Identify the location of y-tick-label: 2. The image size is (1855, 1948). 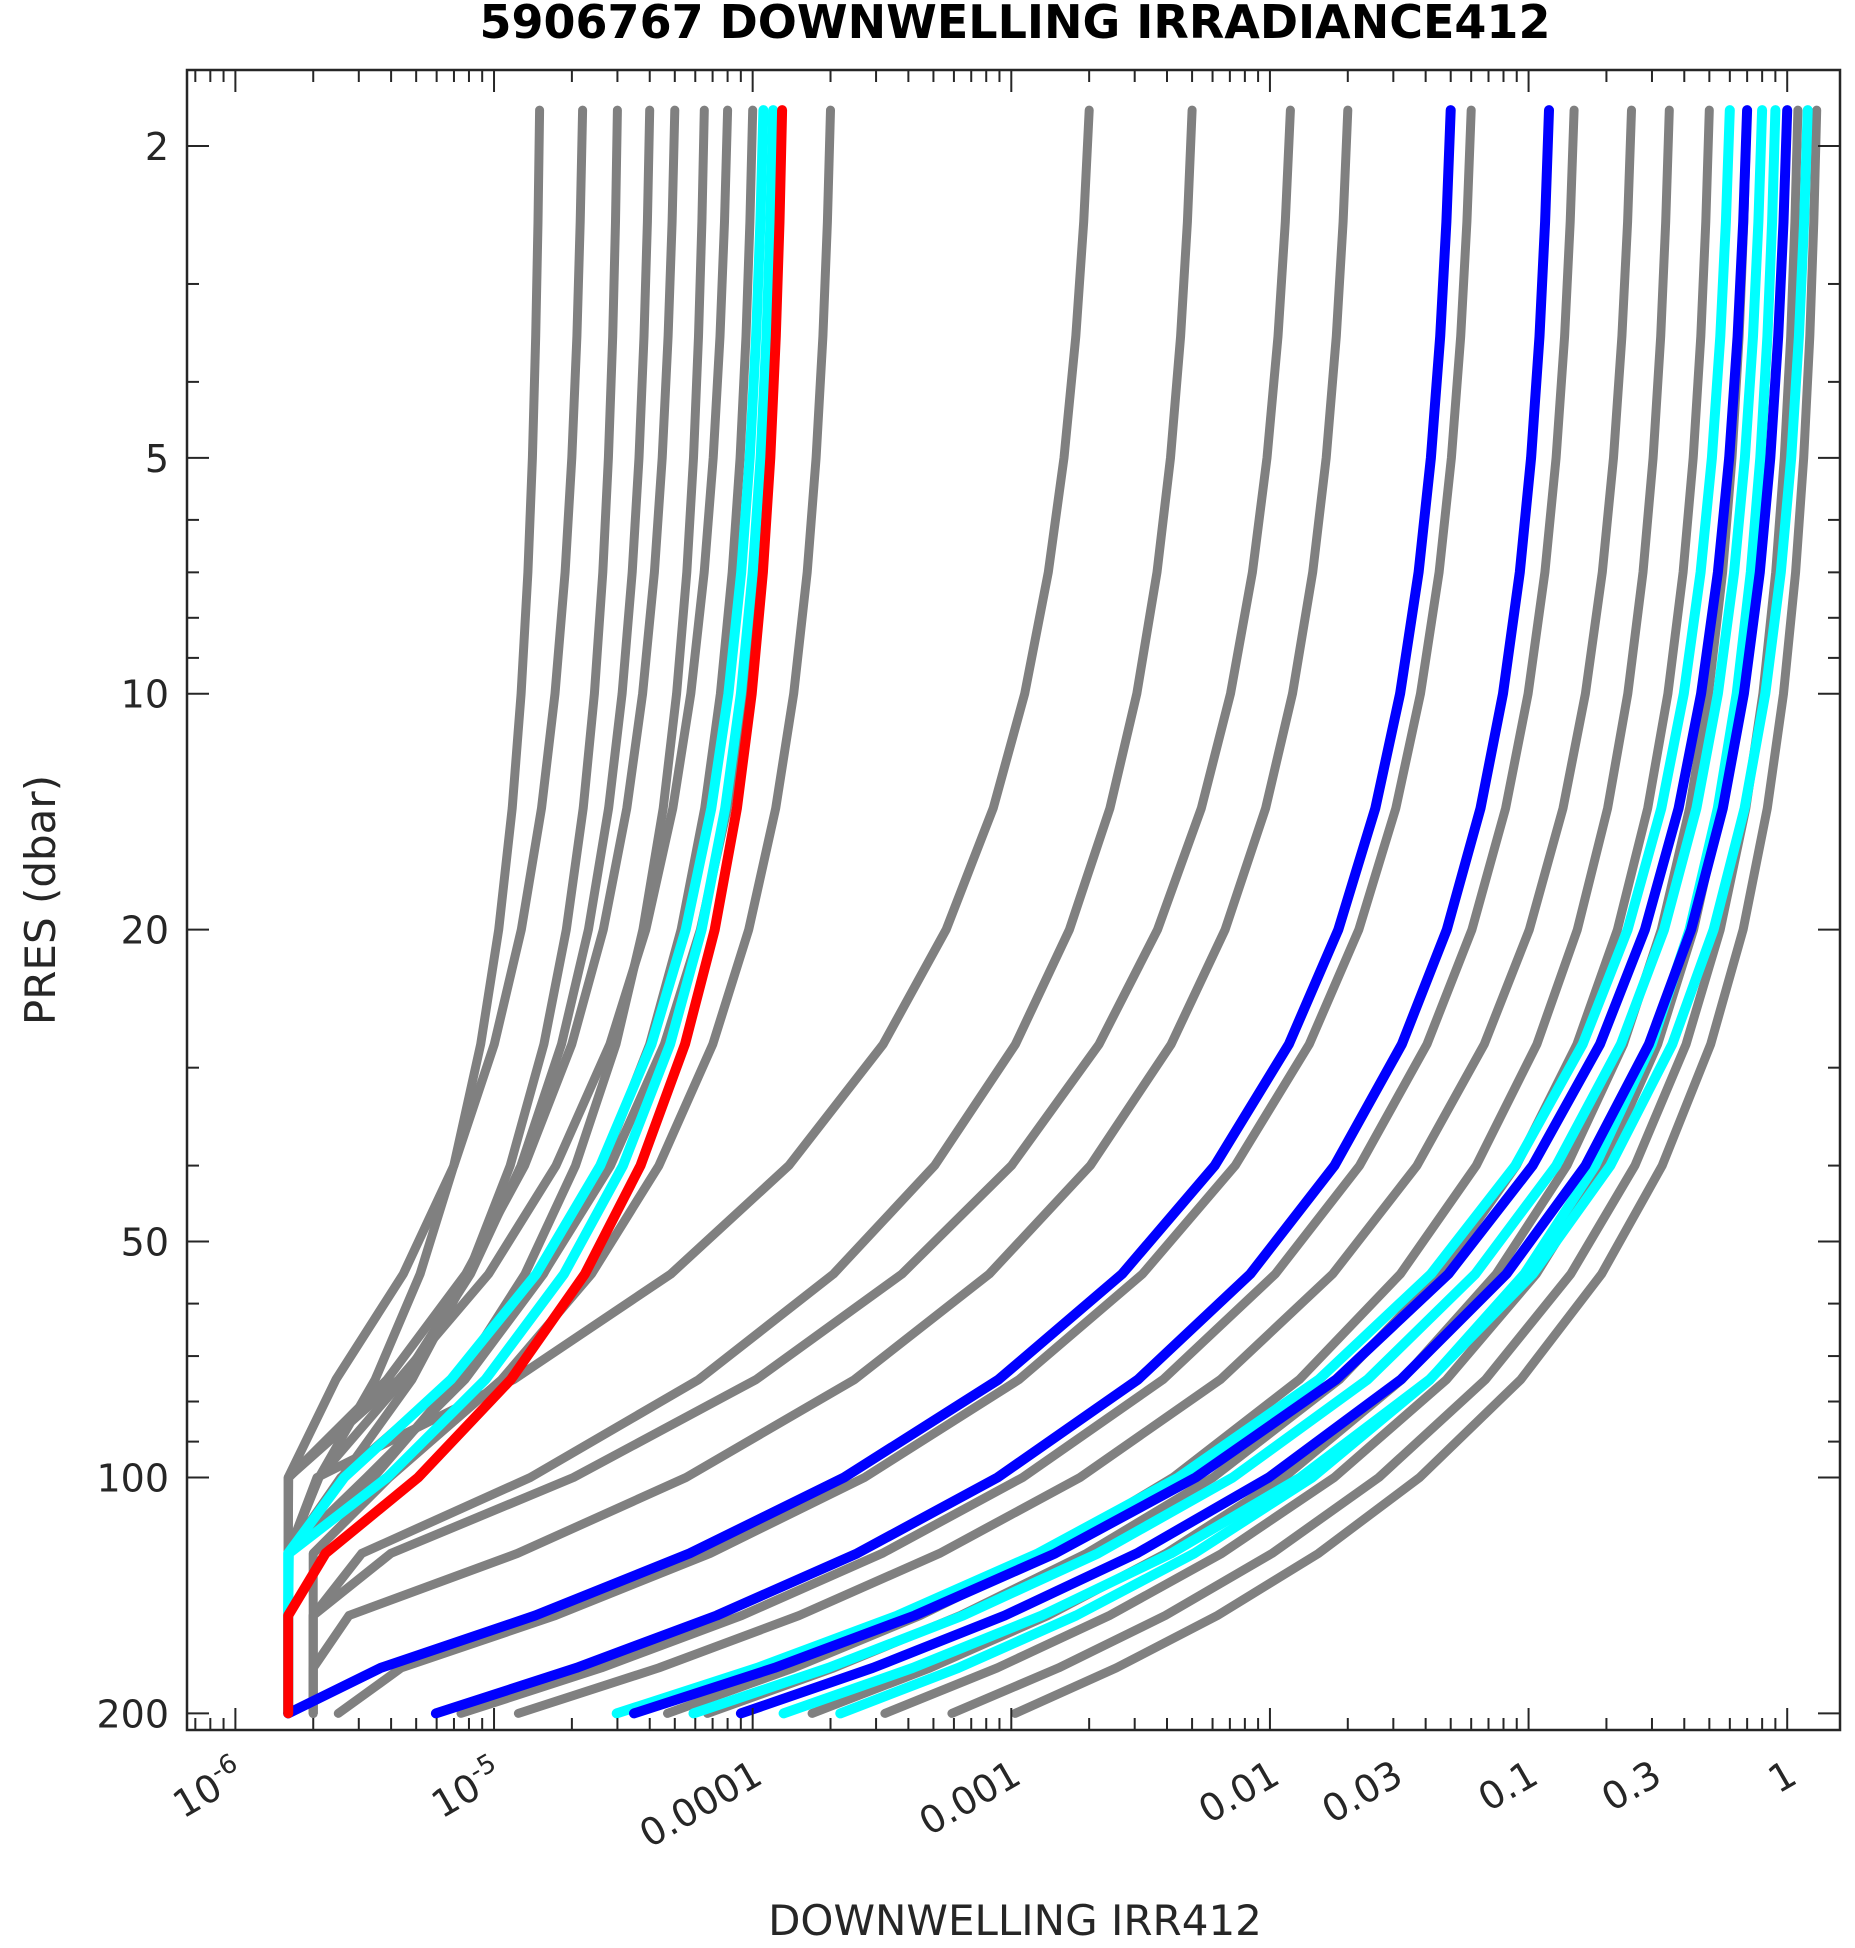
(157, 147).